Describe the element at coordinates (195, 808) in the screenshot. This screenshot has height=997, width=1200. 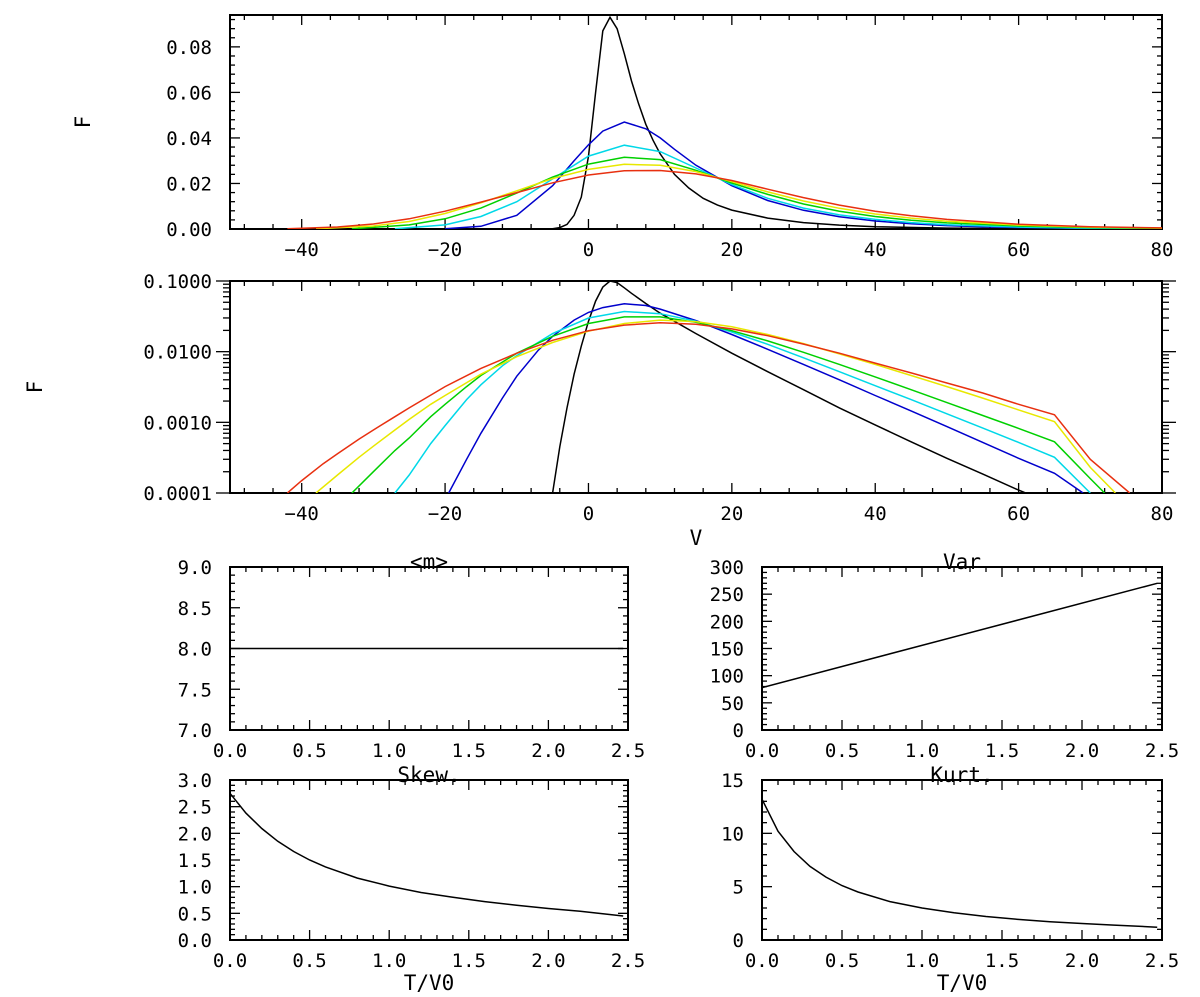
I see `y-tick-label: 2.5` at that location.